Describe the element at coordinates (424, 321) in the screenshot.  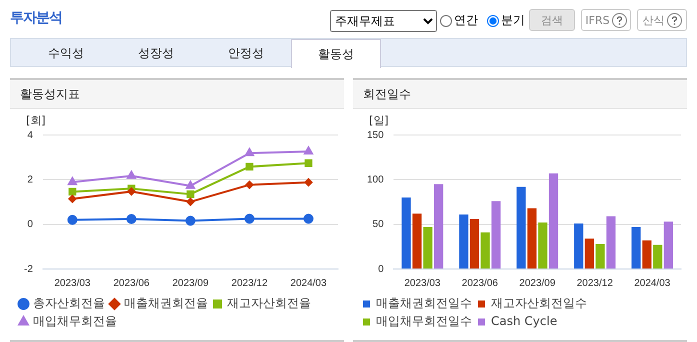
I see `legend-label: 매입채무회전일수` at that location.